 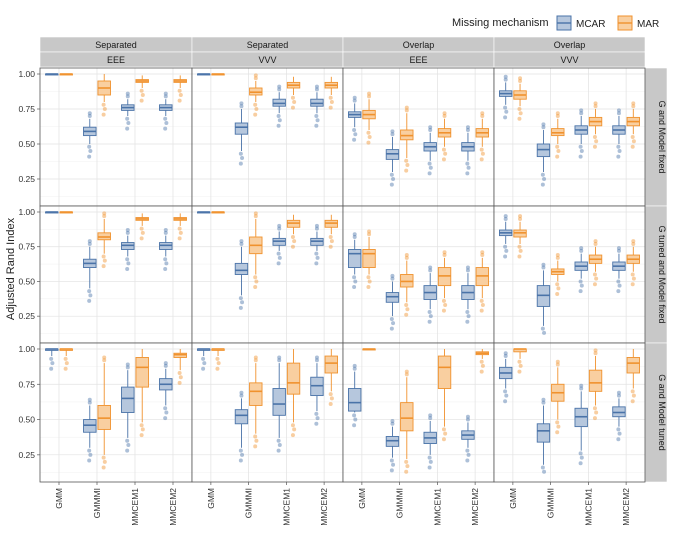 I want to click on row-strip-label: G tuned and Model fixed, so click(x=662, y=274).